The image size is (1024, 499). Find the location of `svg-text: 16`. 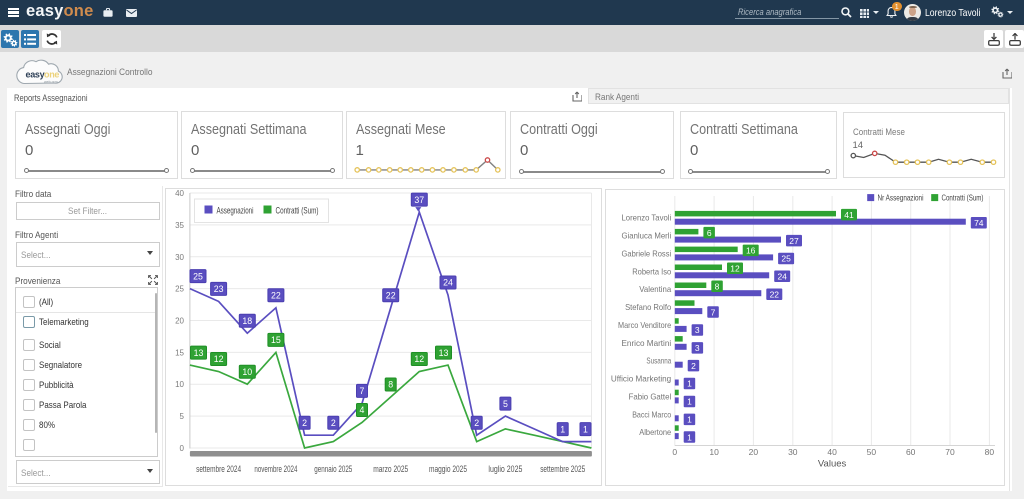

svg-text: 16 is located at coordinates (750, 251).